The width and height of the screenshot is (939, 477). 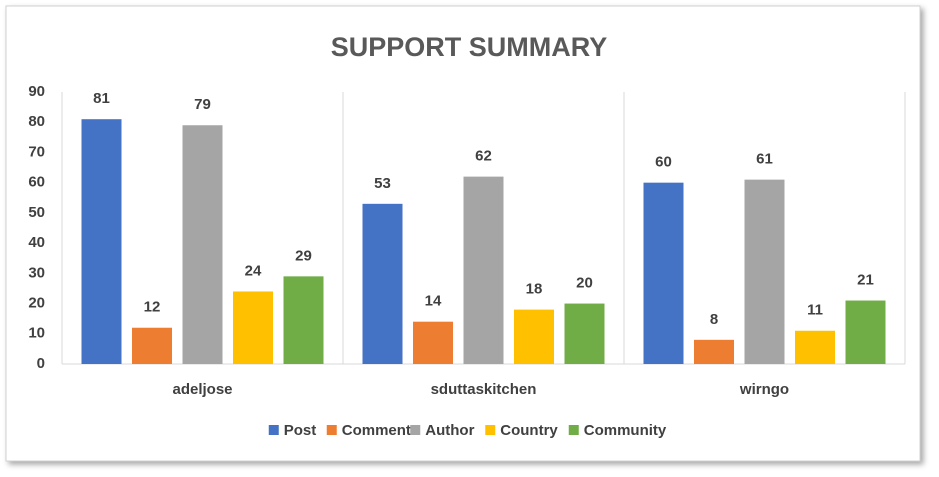 I want to click on legend-label: Post, so click(x=300, y=430).